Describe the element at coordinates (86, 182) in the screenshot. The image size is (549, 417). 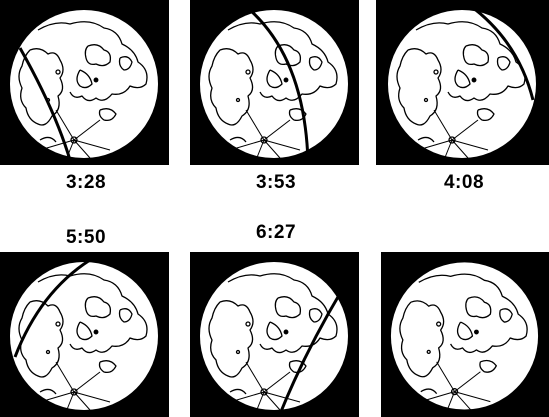
I see `time-label-1: 3:28` at that location.